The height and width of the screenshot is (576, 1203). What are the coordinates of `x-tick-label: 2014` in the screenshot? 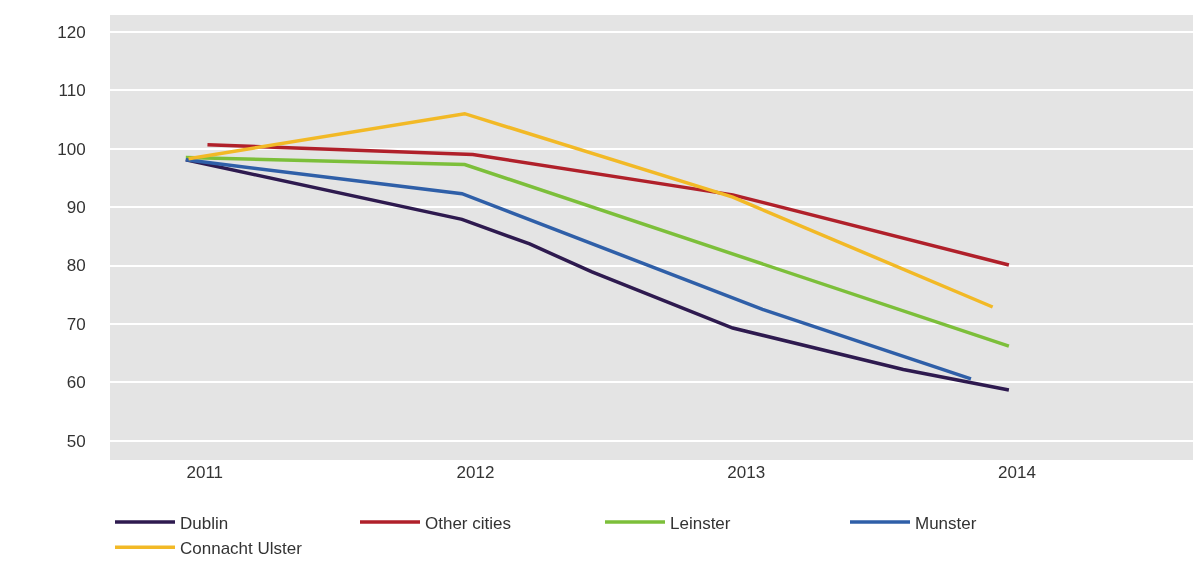 It's located at (1017, 472).